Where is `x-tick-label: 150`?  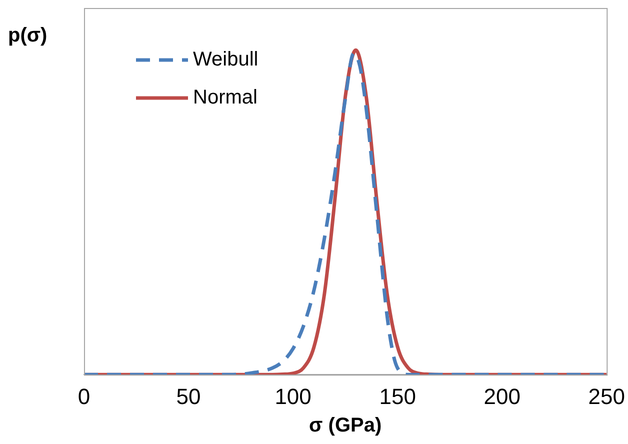
x-tick-label: 150 is located at coordinates (397, 396).